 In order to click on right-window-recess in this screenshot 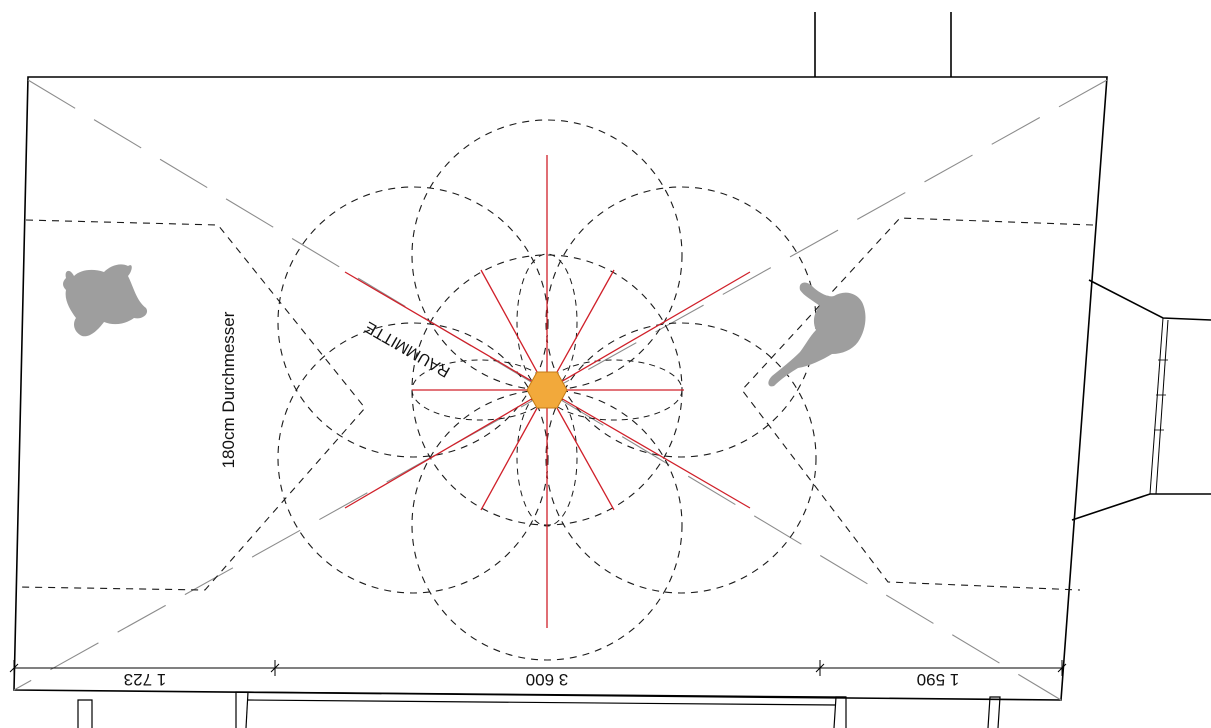, I will do `click(1141, 400)`.